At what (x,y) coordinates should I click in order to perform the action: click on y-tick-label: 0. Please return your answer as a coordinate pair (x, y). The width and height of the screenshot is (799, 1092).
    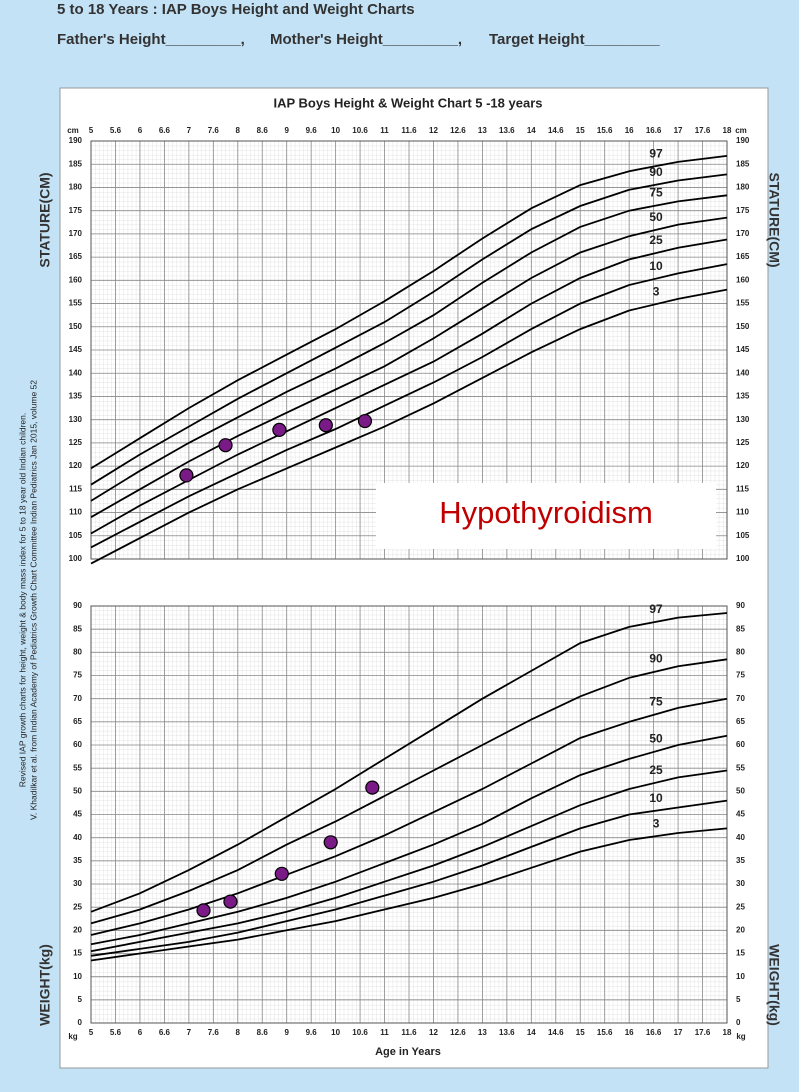
    Looking at the image, I should click on (738, 1022).